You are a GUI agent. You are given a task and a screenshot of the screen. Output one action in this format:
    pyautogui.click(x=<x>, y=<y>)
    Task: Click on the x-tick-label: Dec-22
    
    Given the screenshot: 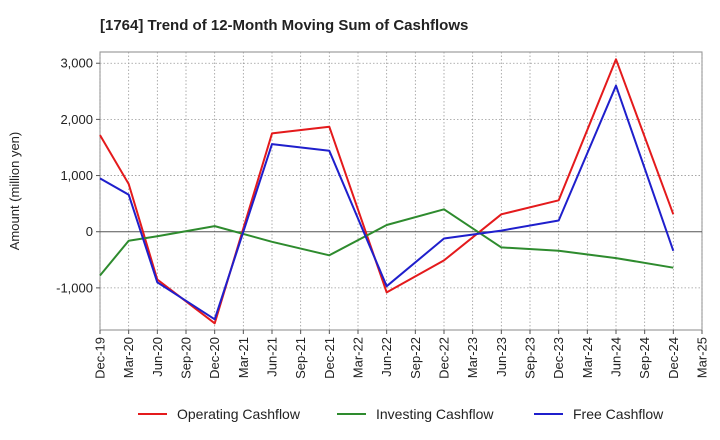 What is the action you would take?
    pyautogui.click(x=444, y=358)
    